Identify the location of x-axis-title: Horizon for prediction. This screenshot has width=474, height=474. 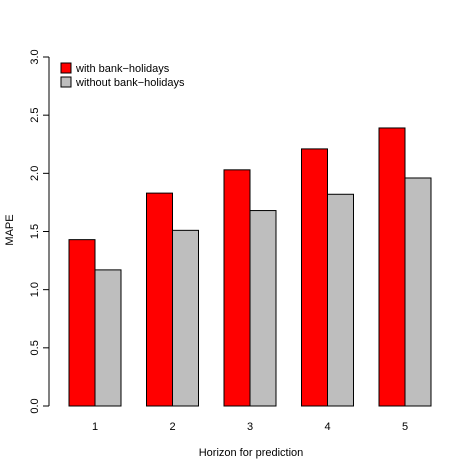
(251, 453).